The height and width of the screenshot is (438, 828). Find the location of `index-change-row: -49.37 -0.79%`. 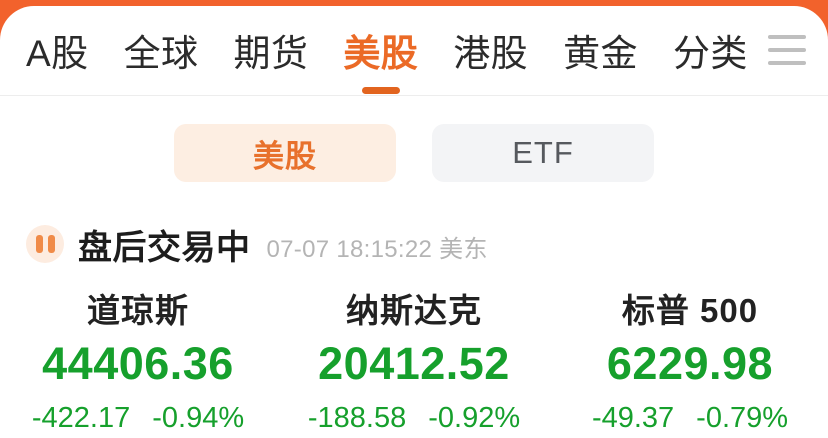

index-change-row: -49.37 -0.79% is located at coordinates (690, 418).